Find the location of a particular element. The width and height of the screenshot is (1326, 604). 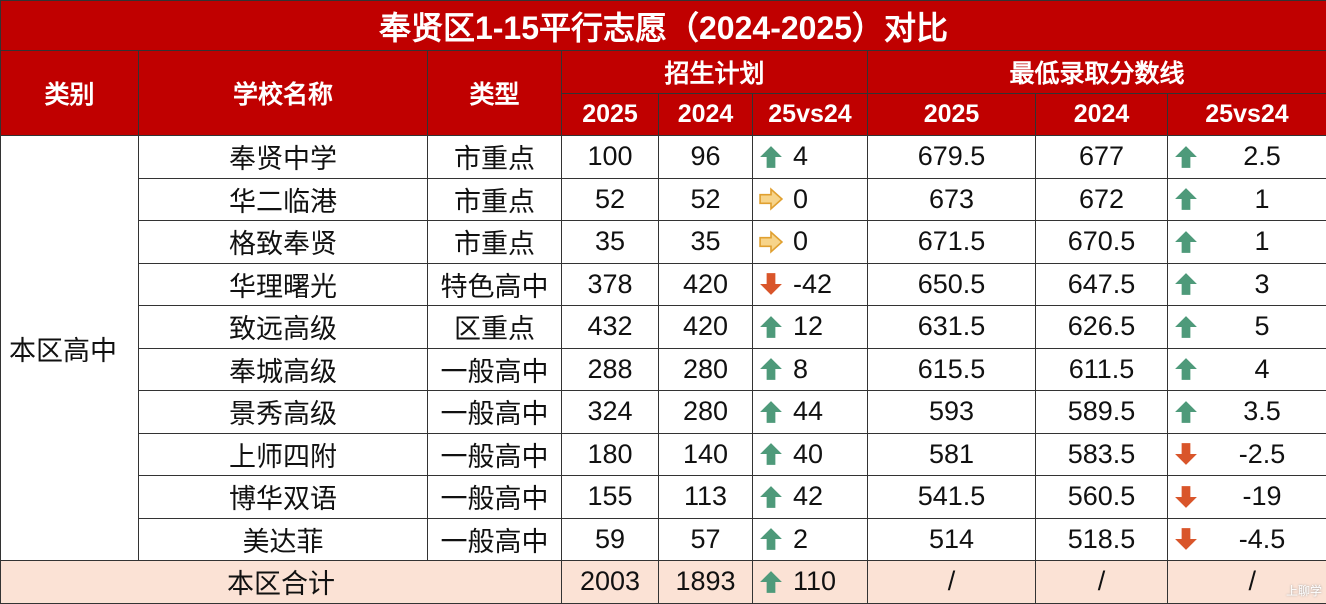

number-cell: 113 is located at coordinates (706, 497).